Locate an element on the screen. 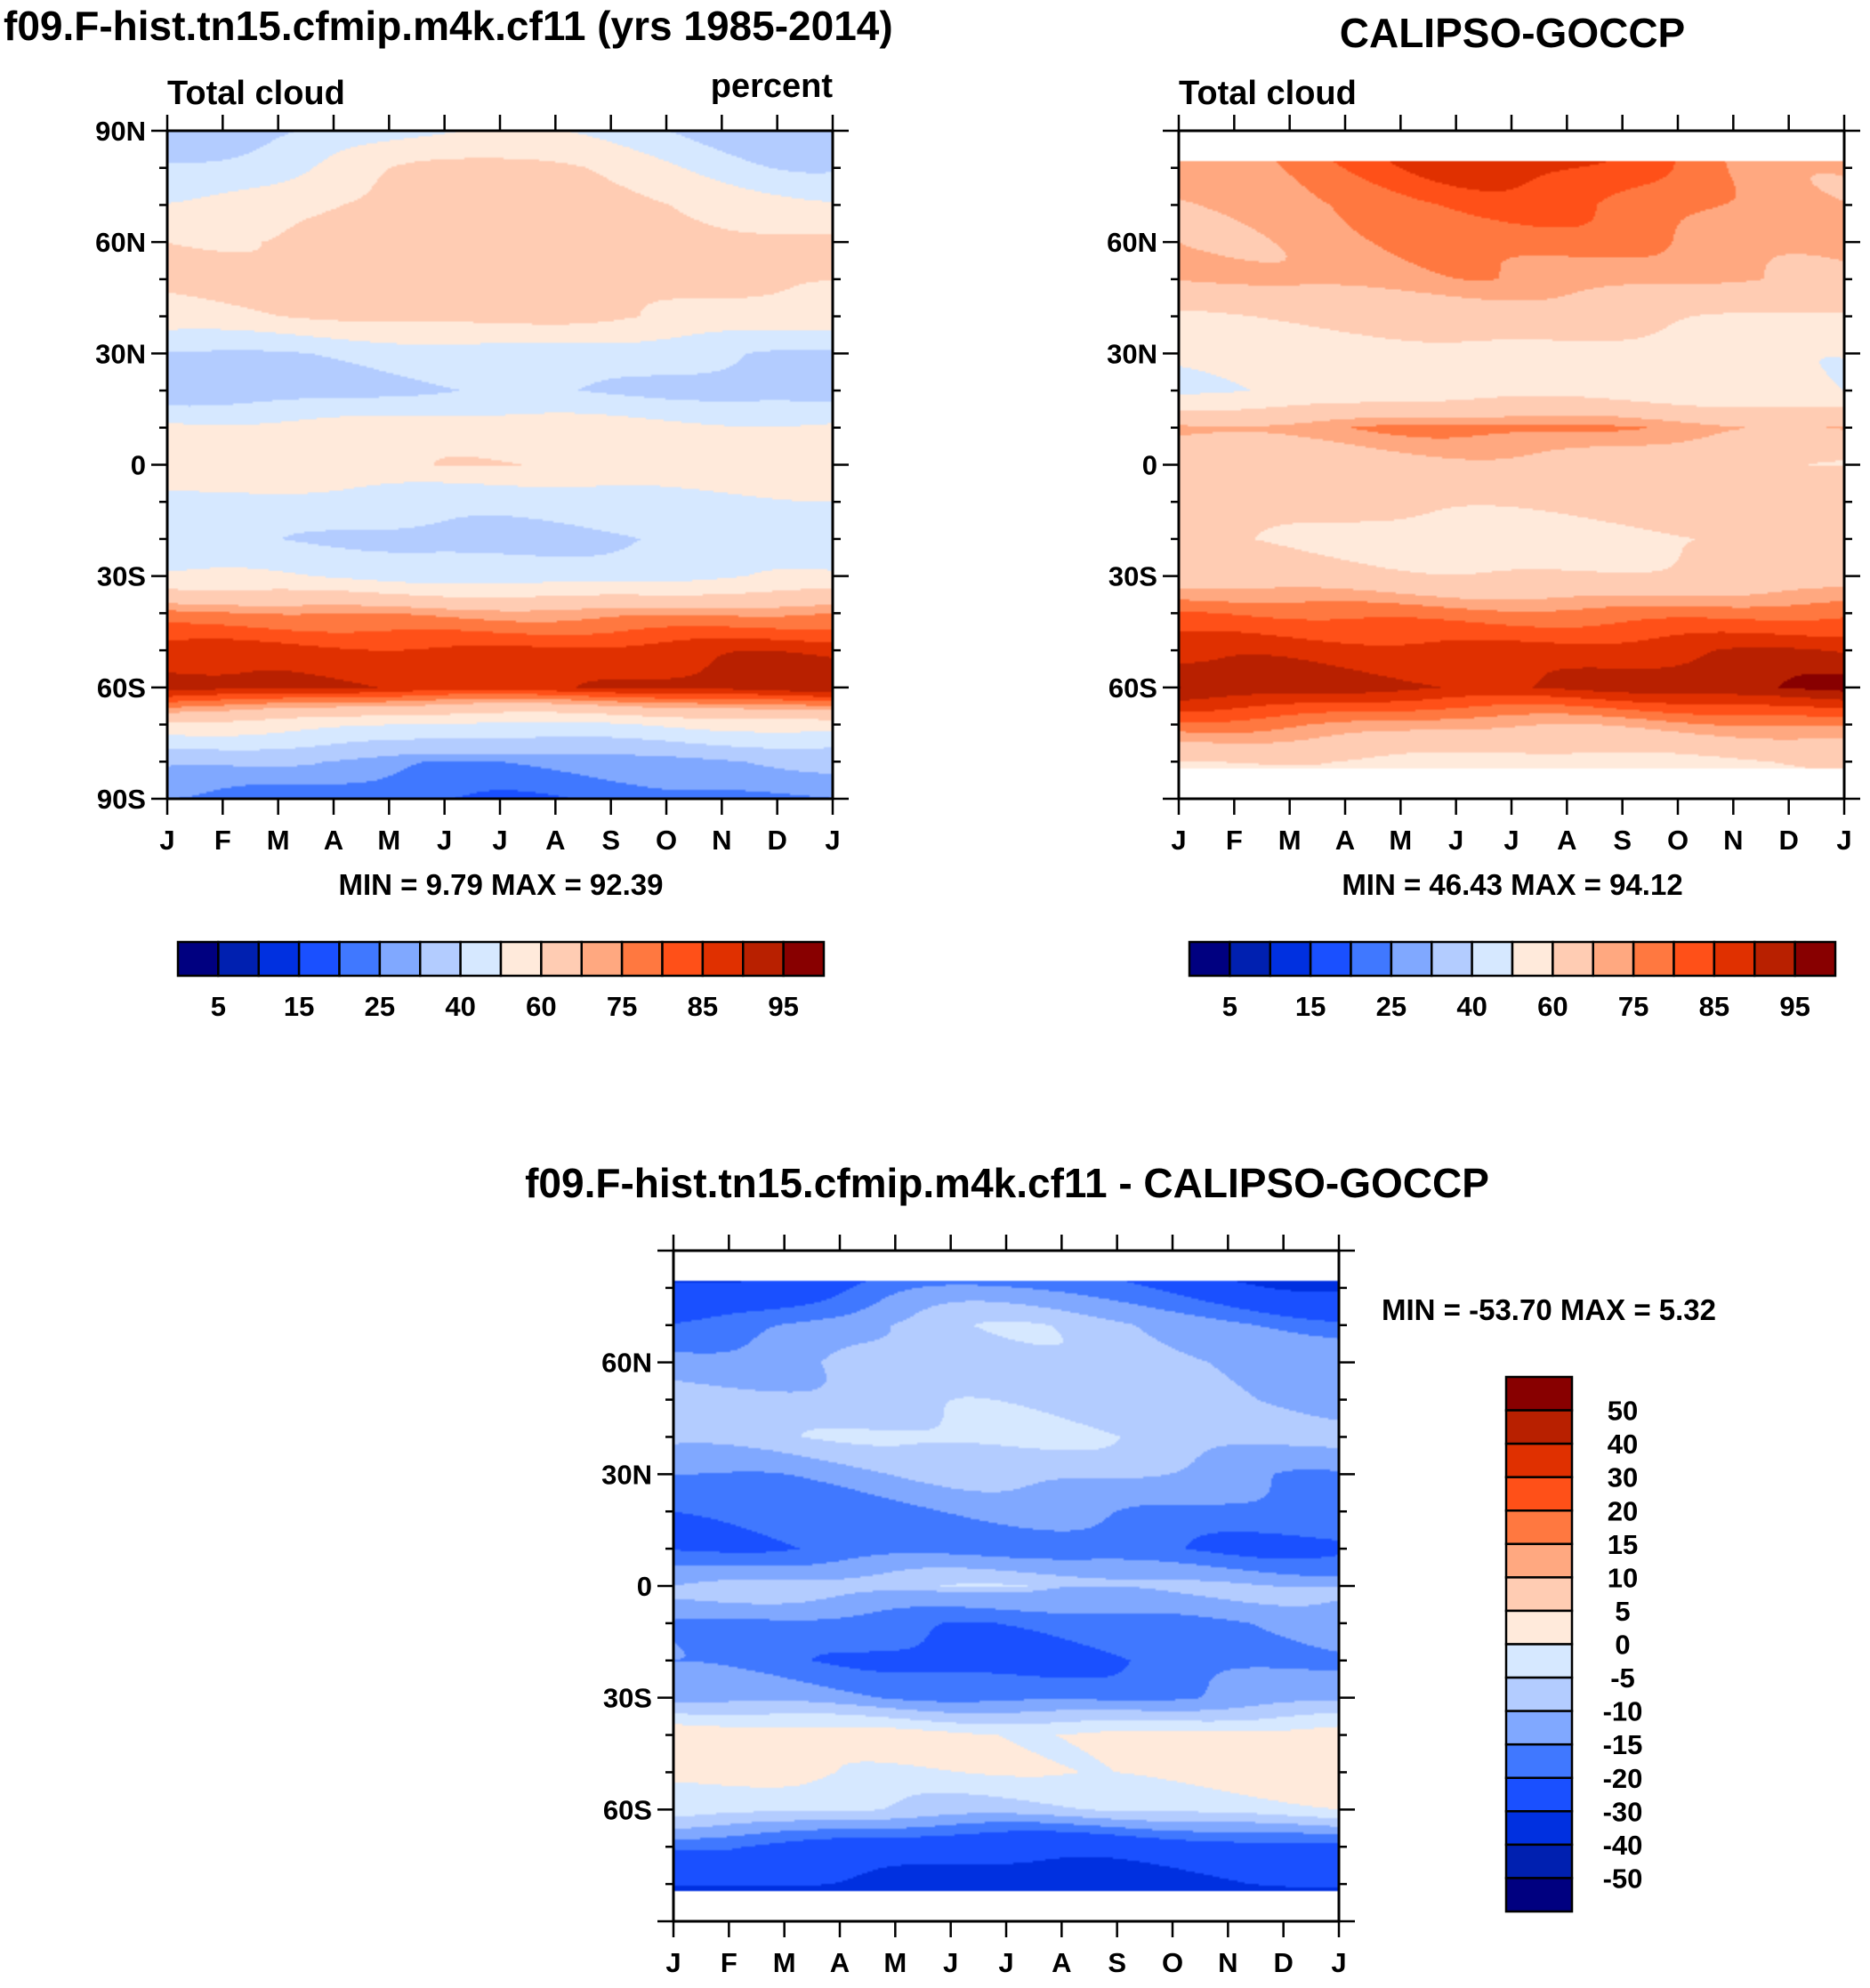 The height and width of the screenshot is (1988, 1870). model-x-ticklabel: N is located at coordinates (721, 840).